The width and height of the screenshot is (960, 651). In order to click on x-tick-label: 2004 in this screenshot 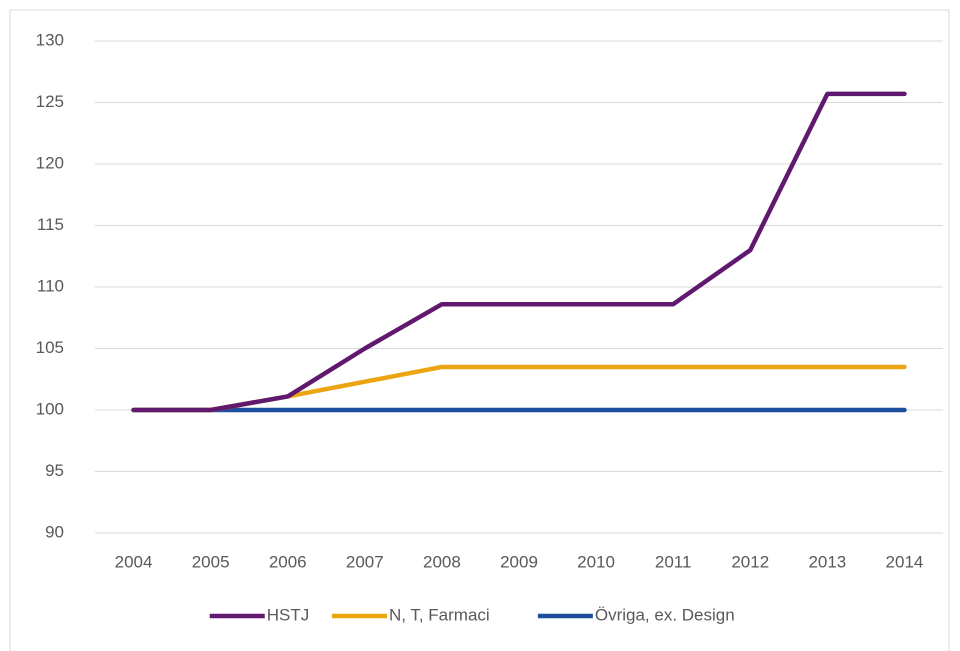, I will do `click(134, 561)`.